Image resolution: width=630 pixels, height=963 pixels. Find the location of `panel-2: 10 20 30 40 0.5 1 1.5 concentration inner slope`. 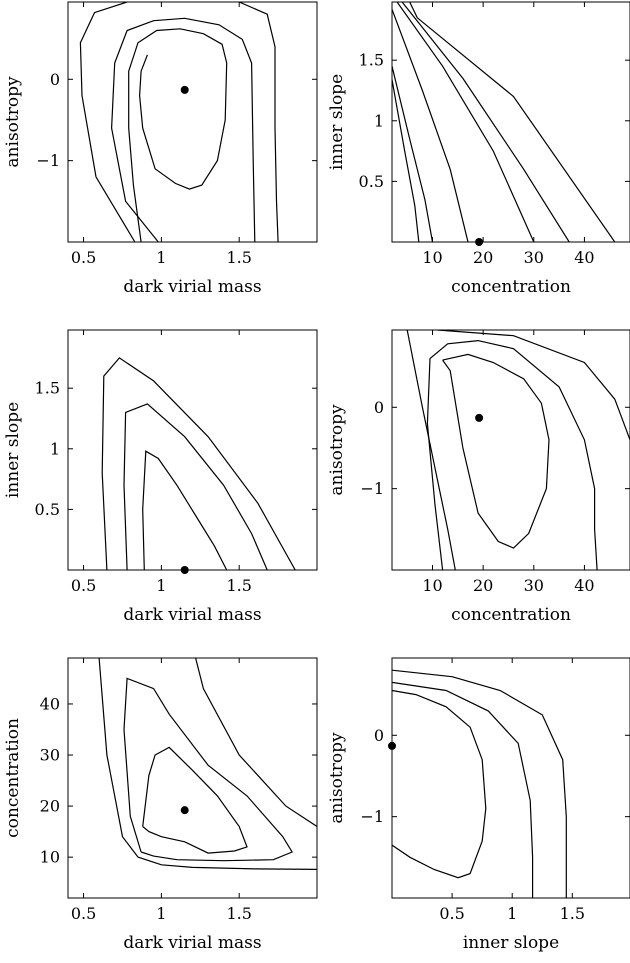

panel-2: 10 20 30 40 0.5 1 1.5 concentration inner slope is located at coordinates (478, 149).